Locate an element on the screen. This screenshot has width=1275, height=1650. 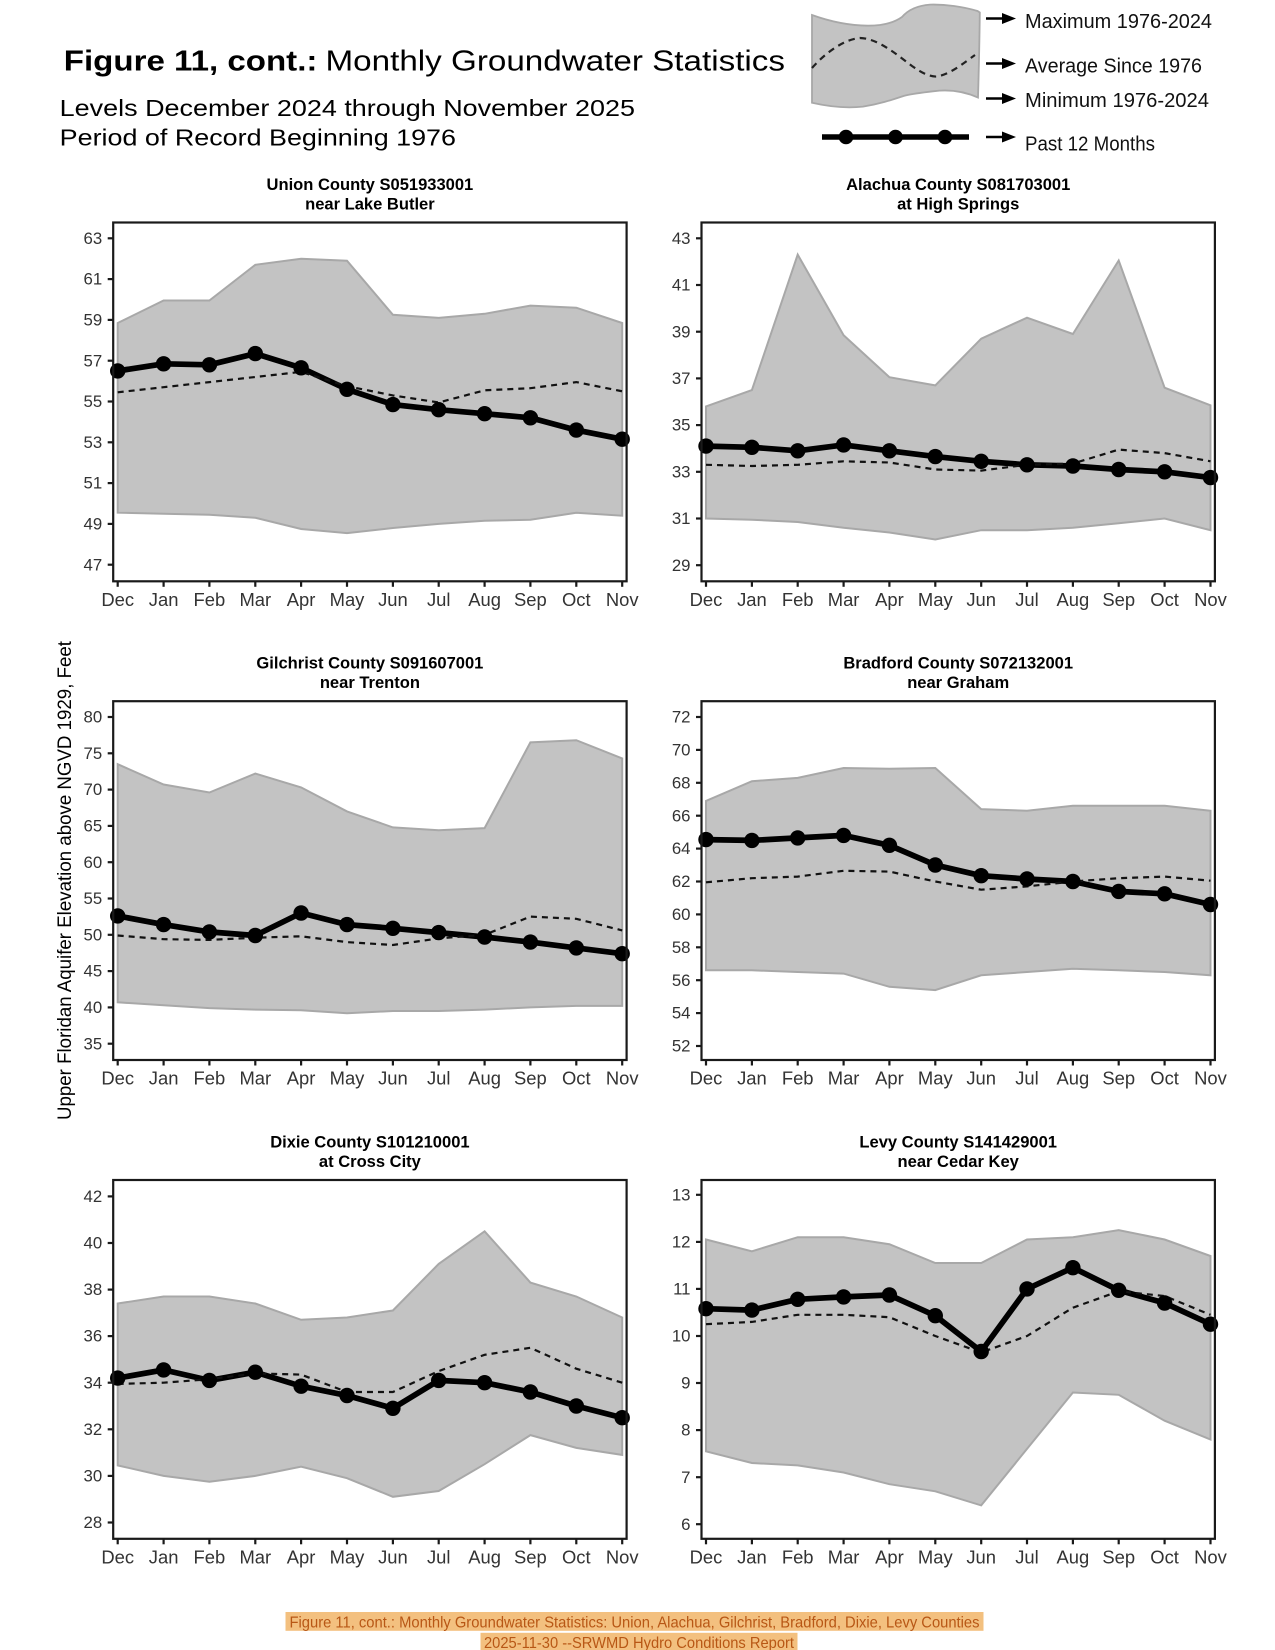
svg-text: 59 is located at coordinates (93, 320).